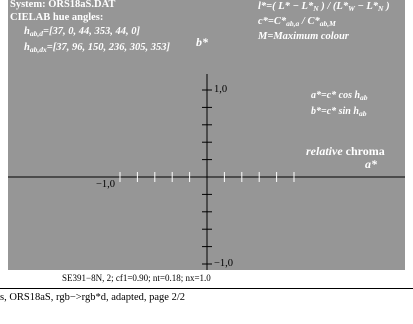 The image size is (413, 324). I want to click on relative-chroma-label: relative chroma, so click(345, 151).